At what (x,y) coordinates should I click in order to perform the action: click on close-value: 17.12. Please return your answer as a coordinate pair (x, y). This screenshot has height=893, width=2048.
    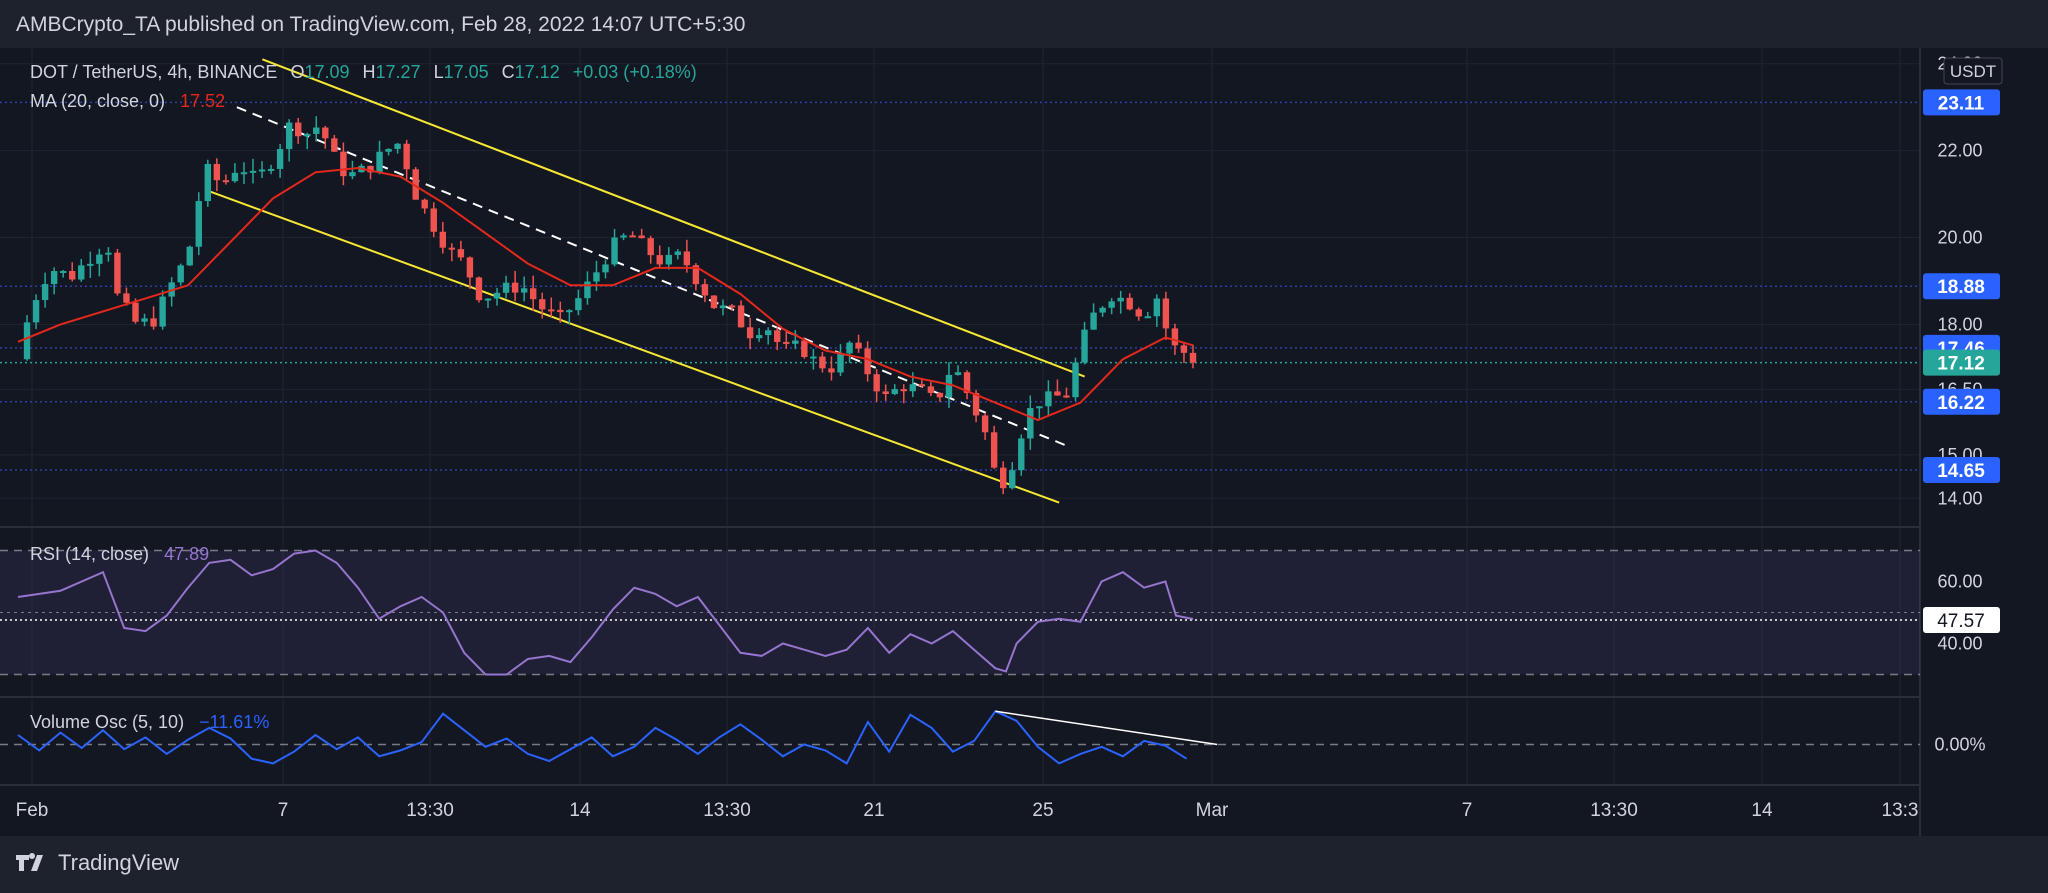
    Looking at the image, I should click on (537, 72).